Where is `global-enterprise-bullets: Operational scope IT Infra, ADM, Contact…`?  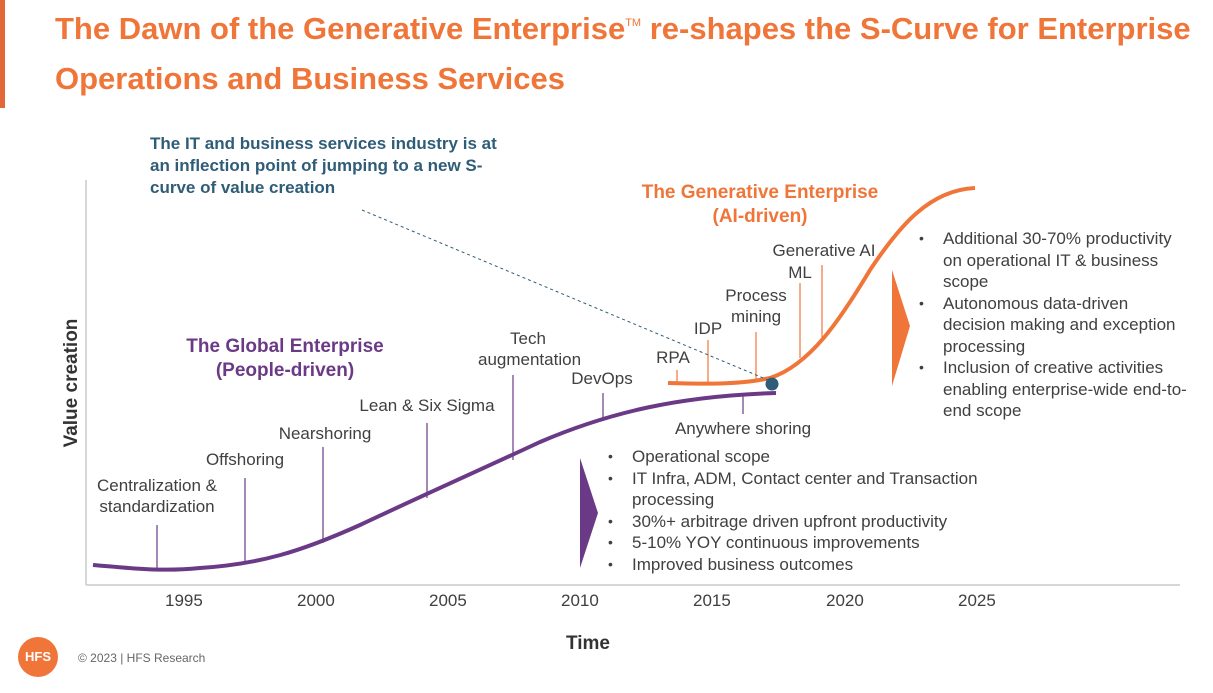
global-enterprise-bullets: Operational scope IT Infra, ADM, Contact… is located at coordinates (798, 510).